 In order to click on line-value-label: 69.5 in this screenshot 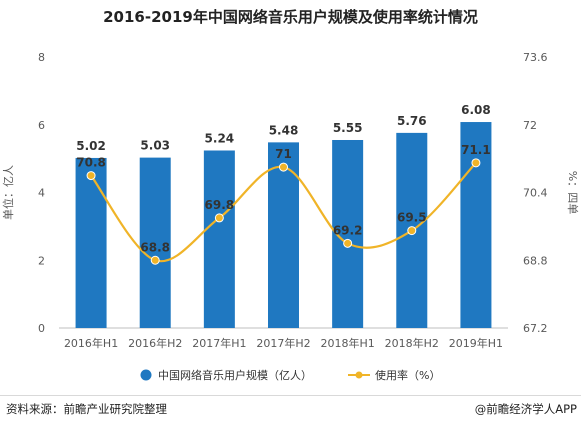, I will do `click(412, 218)`.